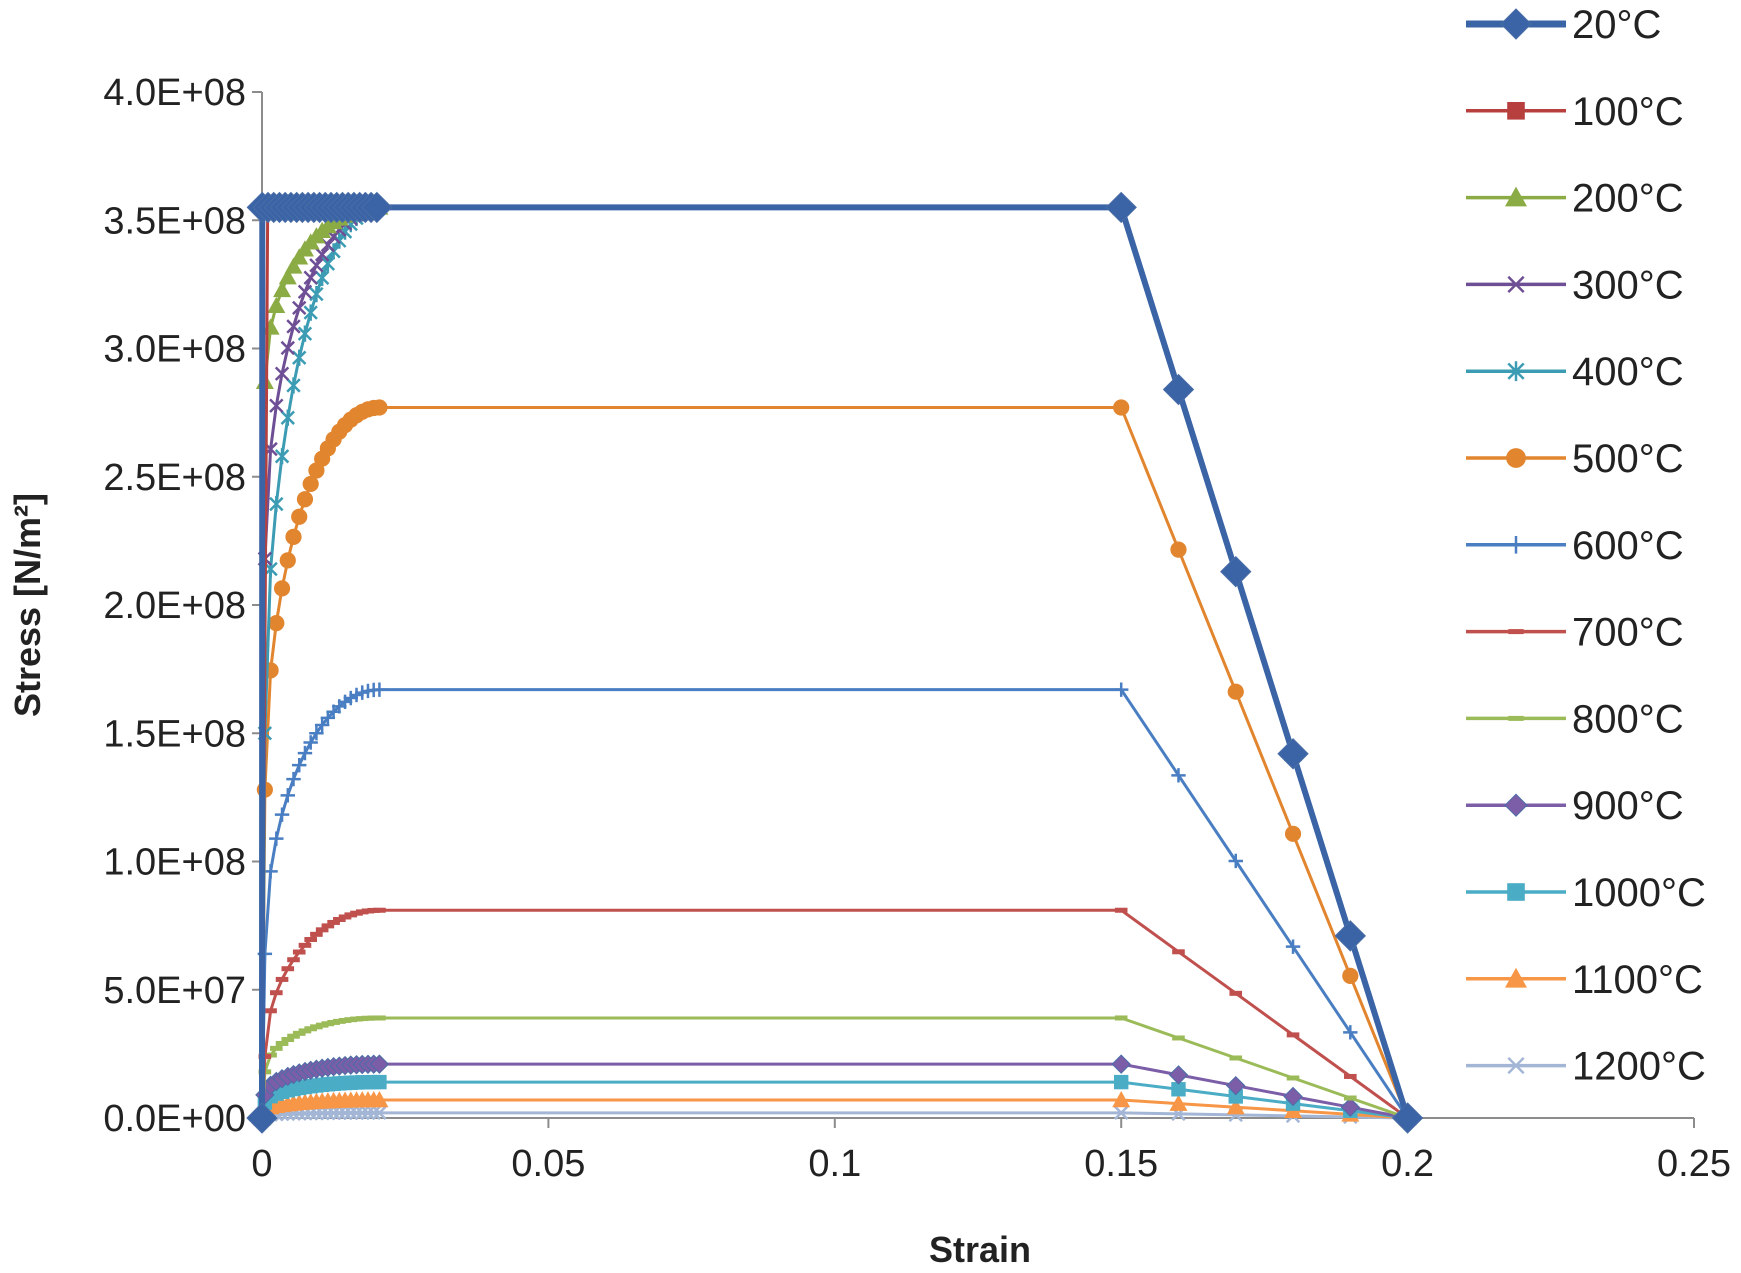  I want to click on legend-item: 500°C, so click(1575, 459).